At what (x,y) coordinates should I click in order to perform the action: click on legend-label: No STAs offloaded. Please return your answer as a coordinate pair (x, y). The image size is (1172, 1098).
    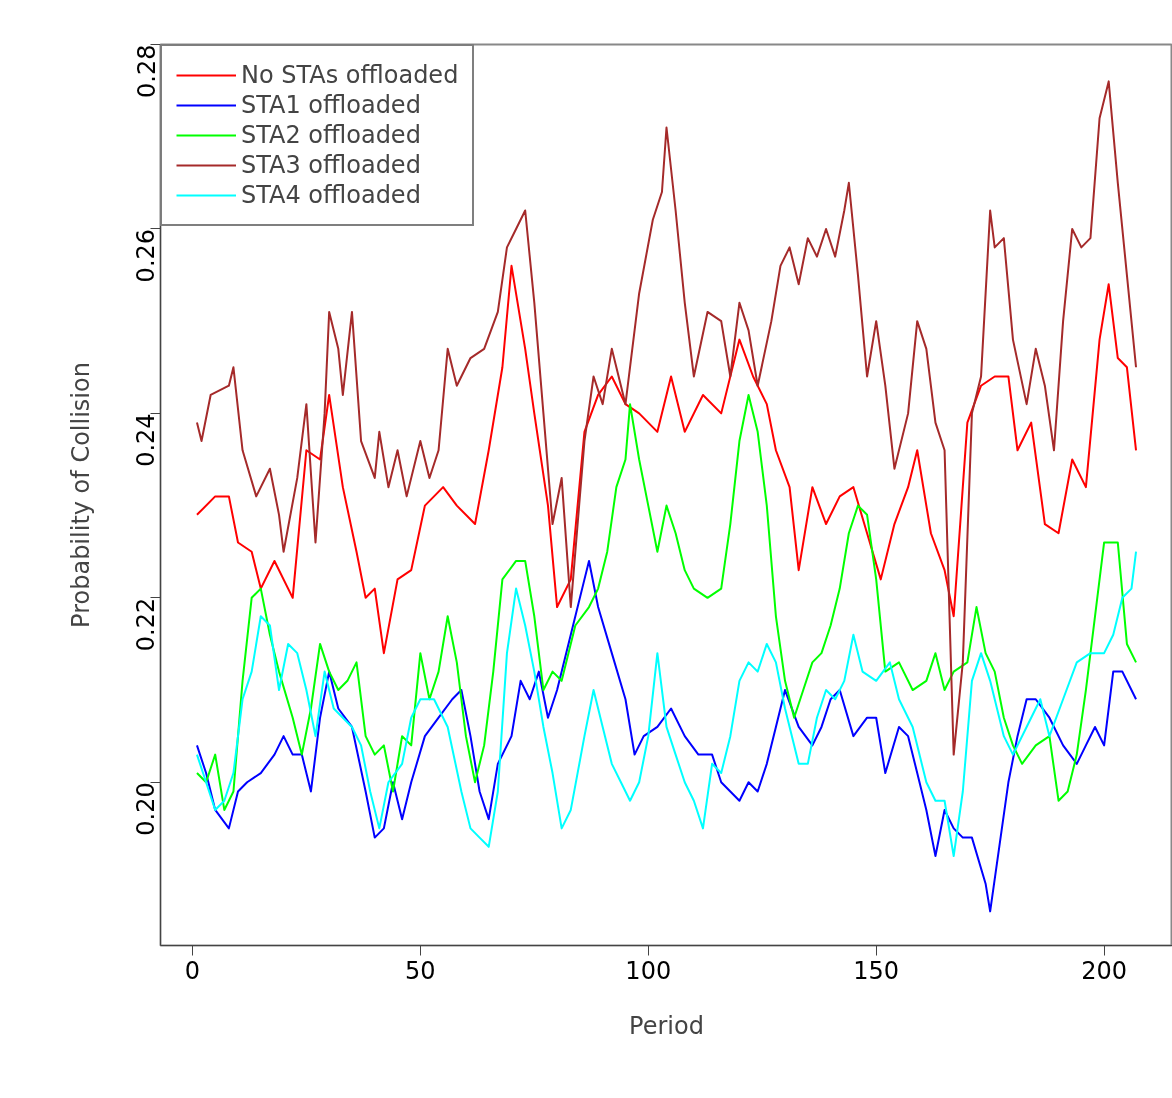
    Looking at the image, I should click on (350, 75).